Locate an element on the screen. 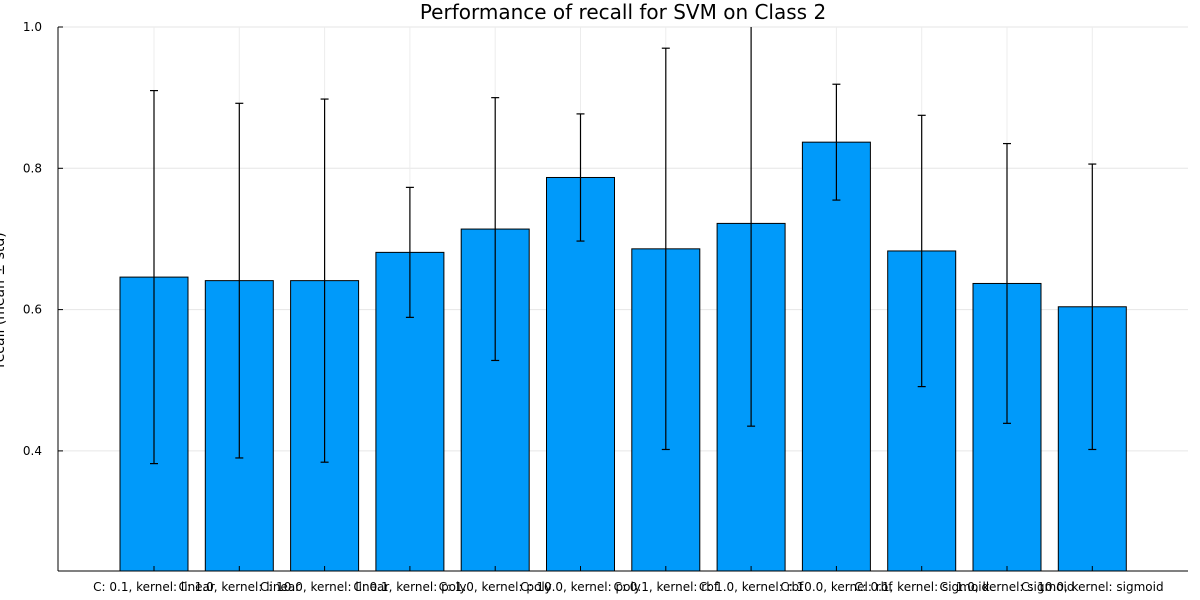 This screenshot has width=1200, height=600. x-tick-label: C: 10.0, kernel: poly is located at coordinates (580, 587).